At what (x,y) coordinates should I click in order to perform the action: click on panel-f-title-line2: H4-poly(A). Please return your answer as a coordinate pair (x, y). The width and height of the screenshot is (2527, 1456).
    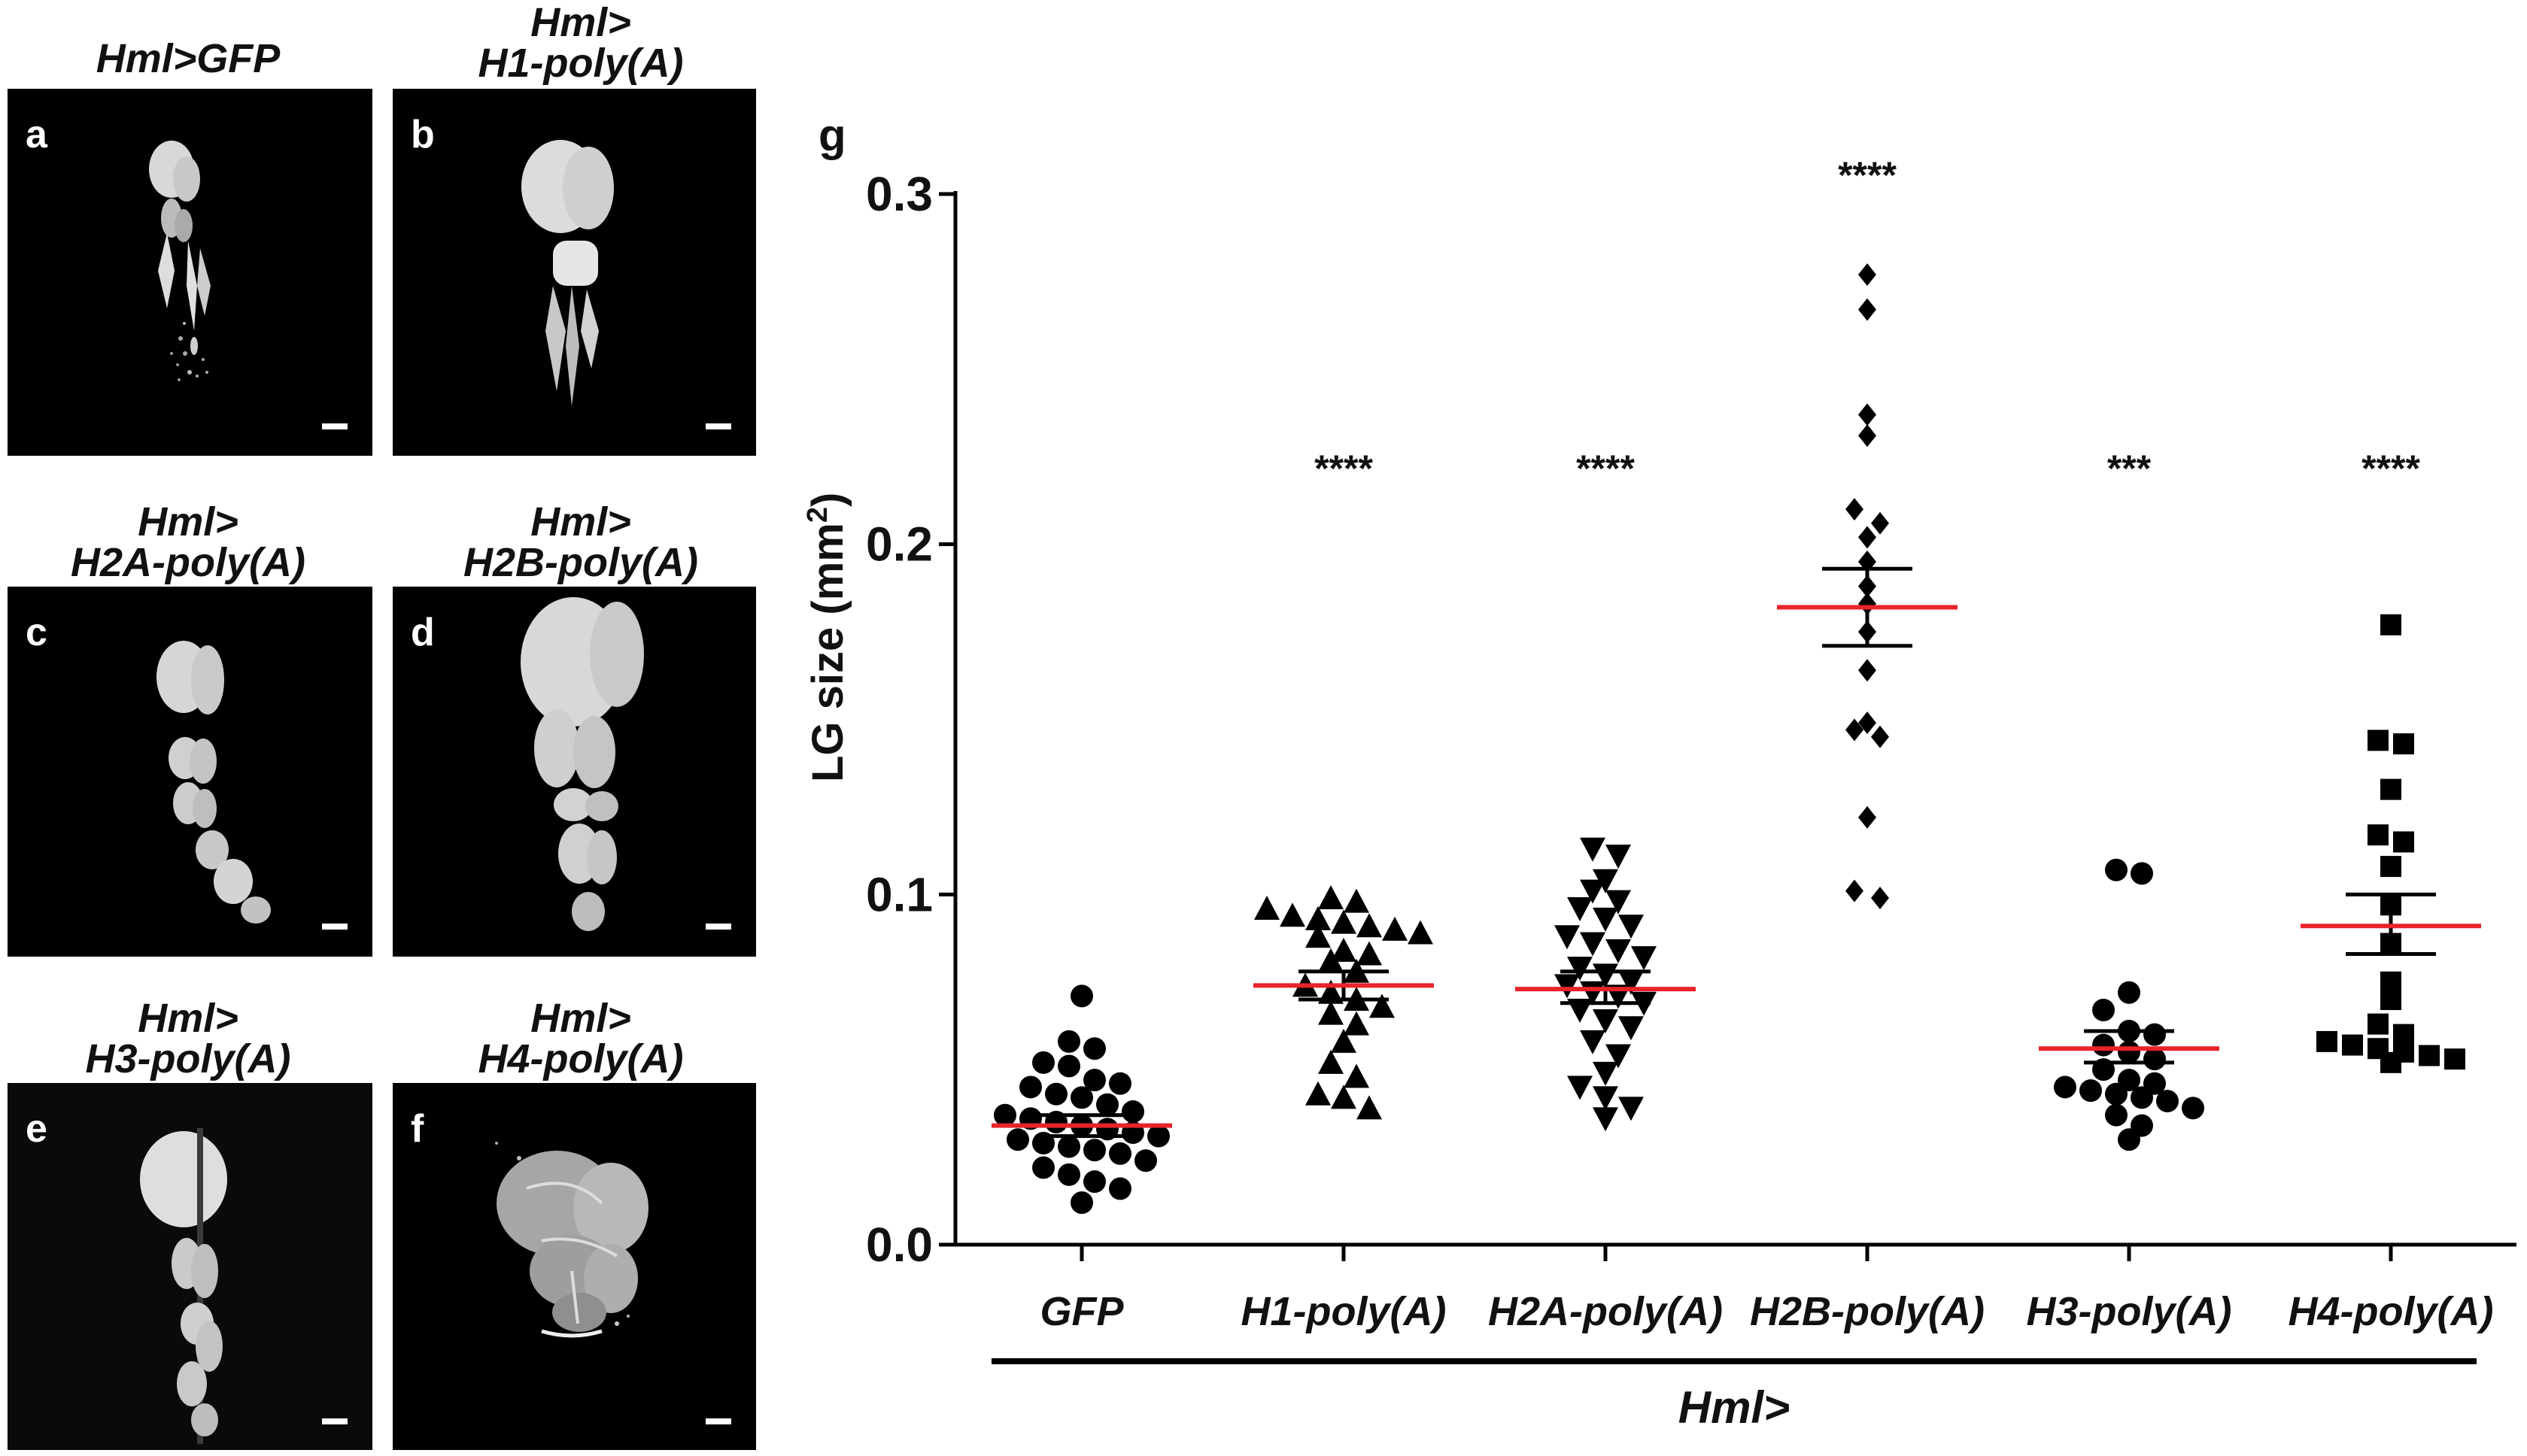
    Looking at the image, I should click on (581, 1058).